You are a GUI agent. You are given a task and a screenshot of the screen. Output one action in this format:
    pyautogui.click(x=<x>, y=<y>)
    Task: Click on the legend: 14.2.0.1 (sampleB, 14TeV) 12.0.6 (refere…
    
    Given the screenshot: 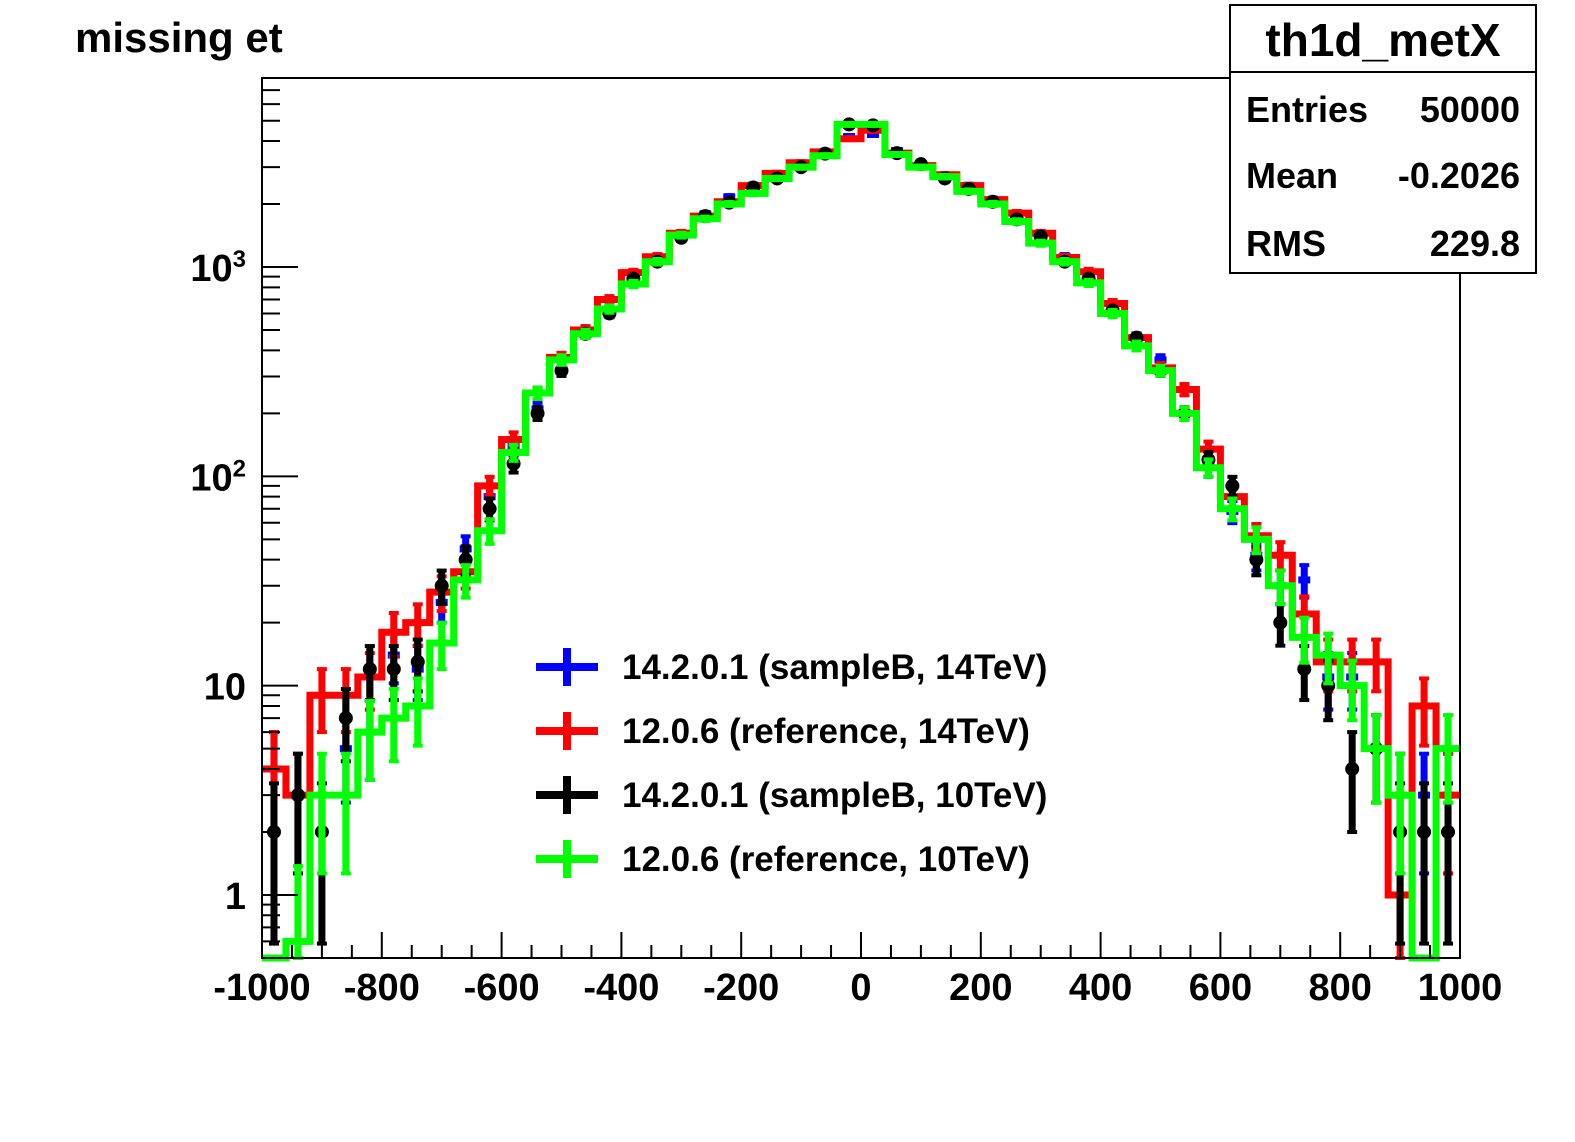 What is the action you would take?
    pyautogui.click(x=791, y=763)
    